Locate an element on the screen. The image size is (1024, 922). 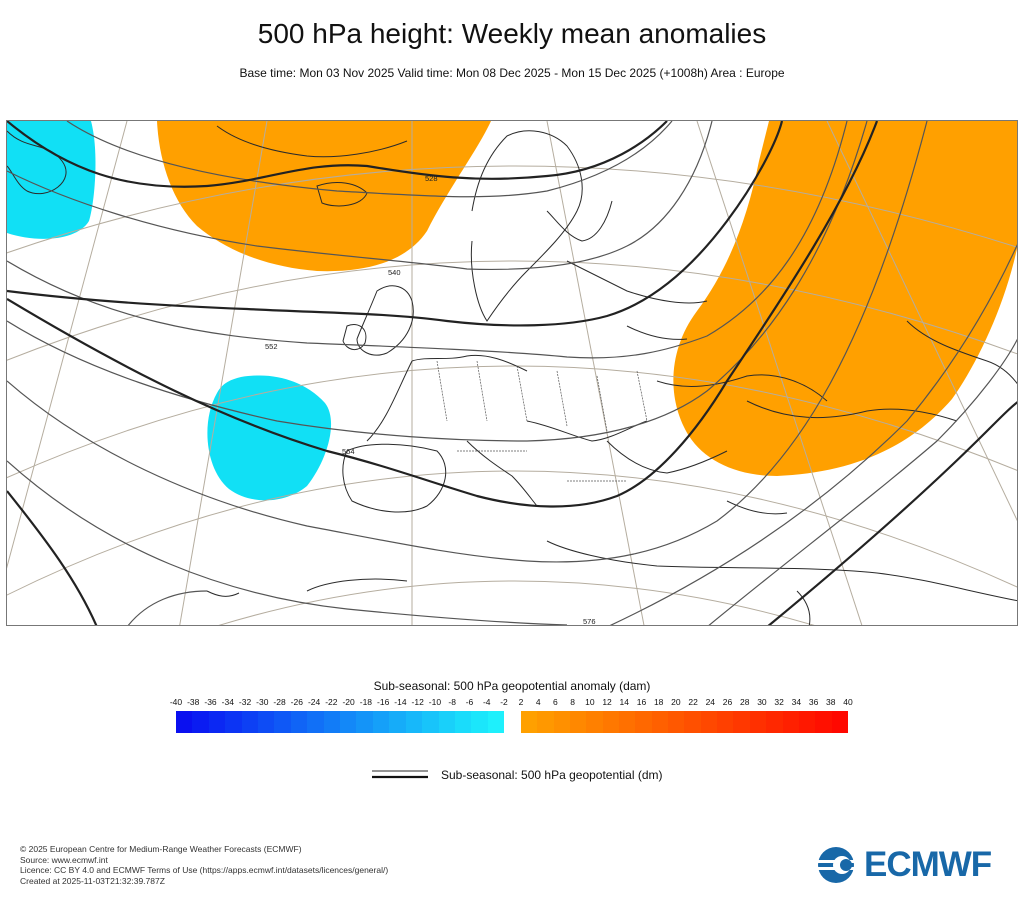
colorbar-tick-label: -20 is located at coordinates (348, 702).